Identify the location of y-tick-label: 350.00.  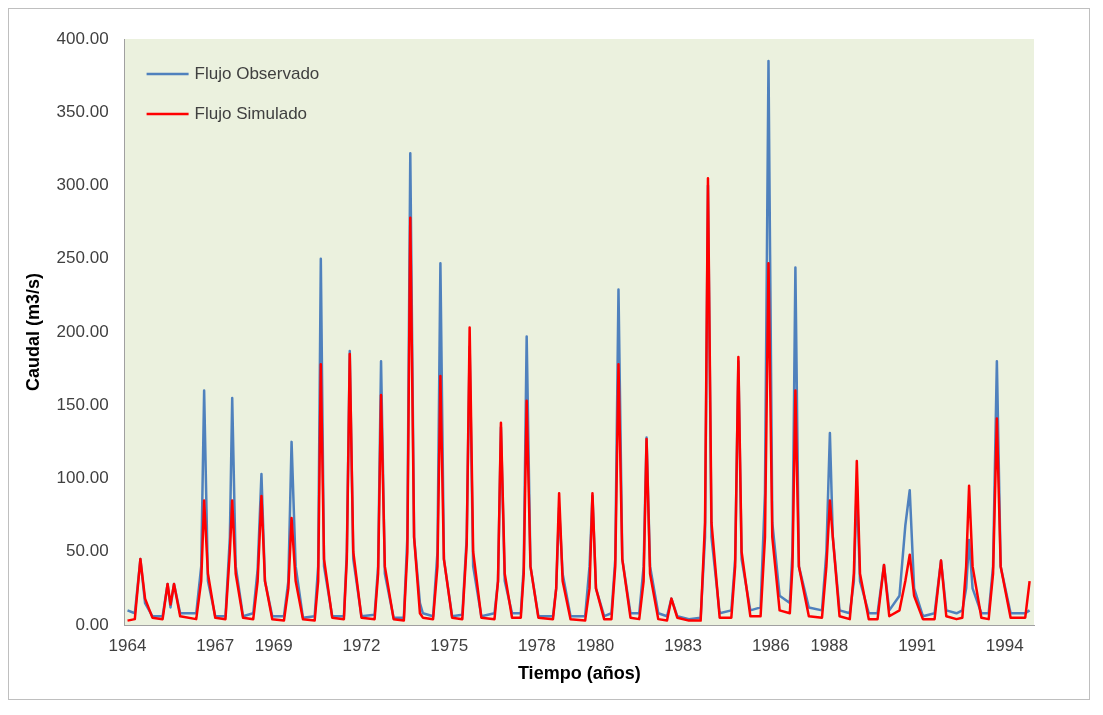
(82, 111).